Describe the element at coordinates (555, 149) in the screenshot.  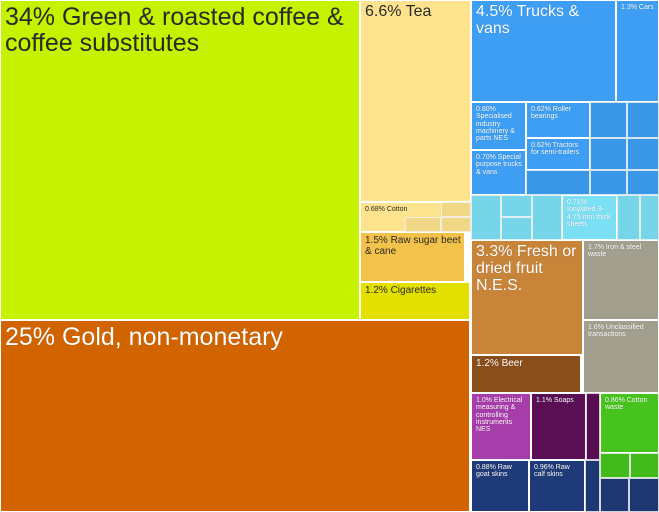
I see `treemap-tile-label: 0.62% Tractors for semi-trailers` at that location.